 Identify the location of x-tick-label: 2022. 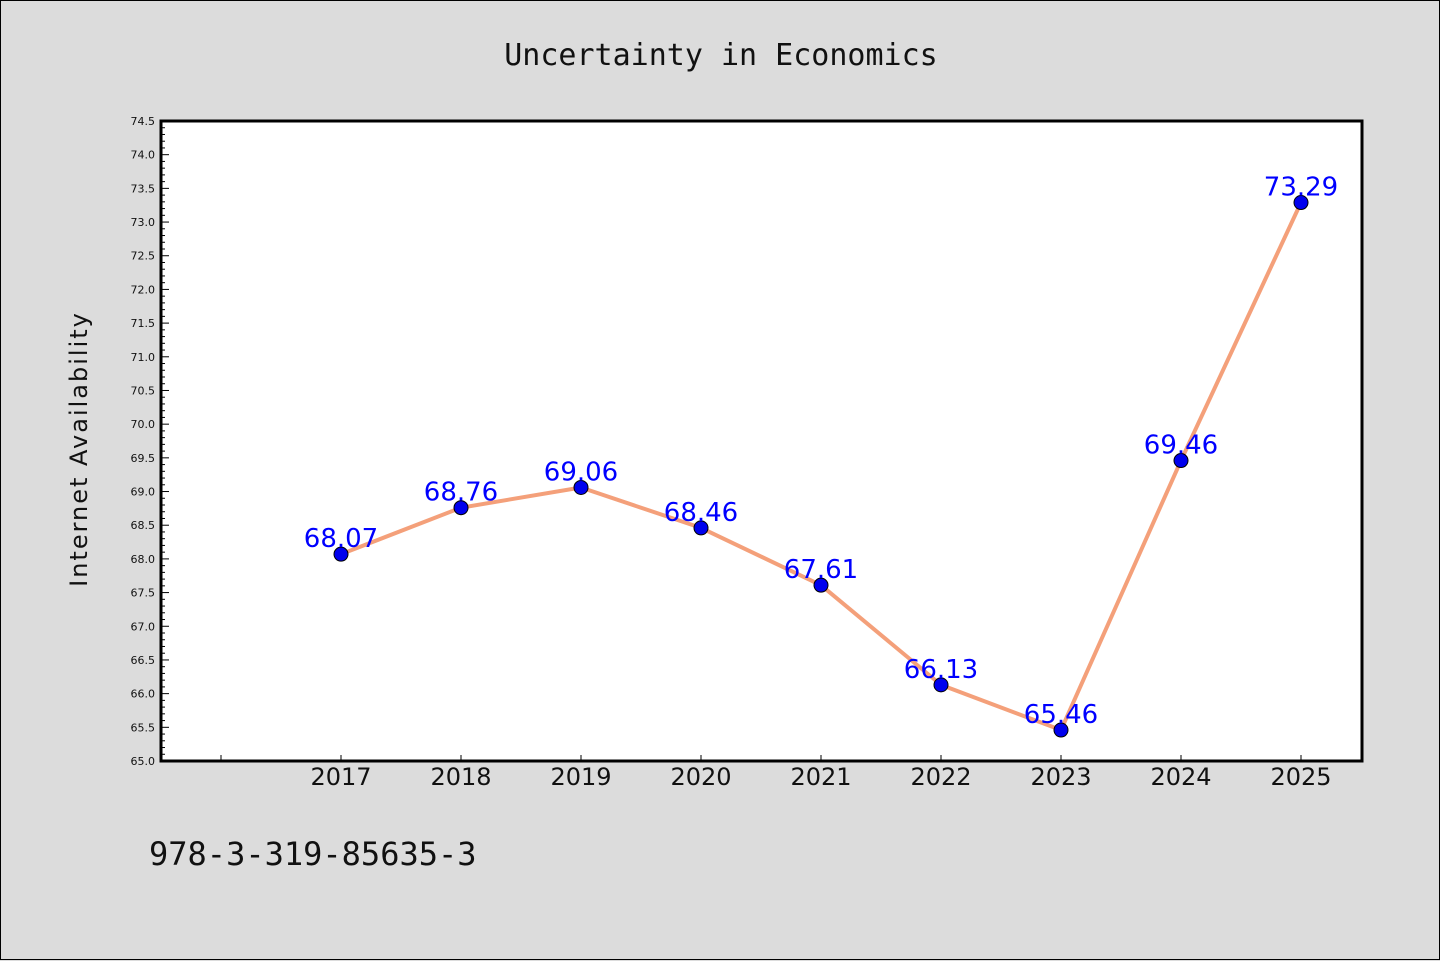
(940, 777).